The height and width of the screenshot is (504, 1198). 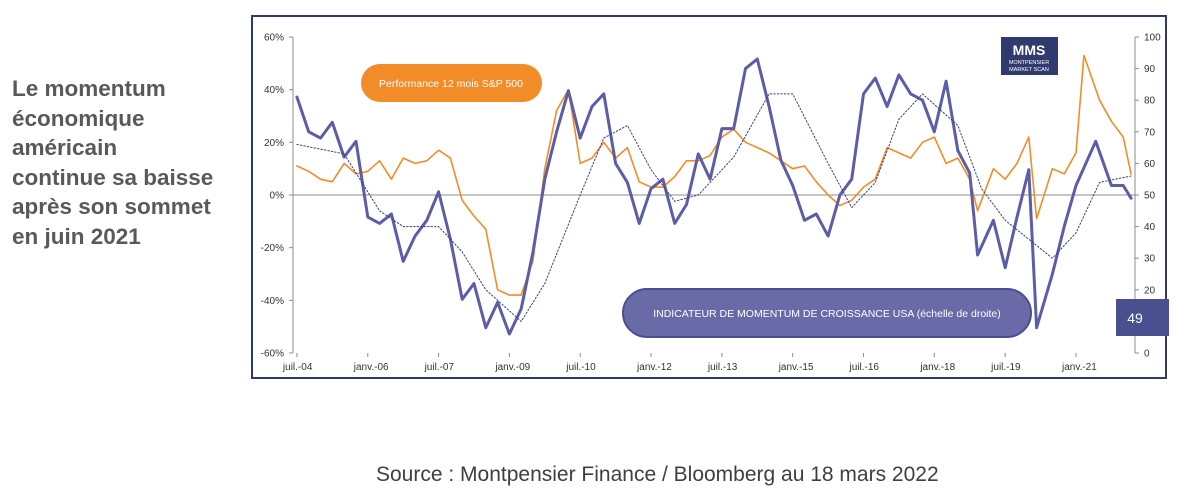 I want to click on right-tick-label: 80, so click(x=1150, y=101).